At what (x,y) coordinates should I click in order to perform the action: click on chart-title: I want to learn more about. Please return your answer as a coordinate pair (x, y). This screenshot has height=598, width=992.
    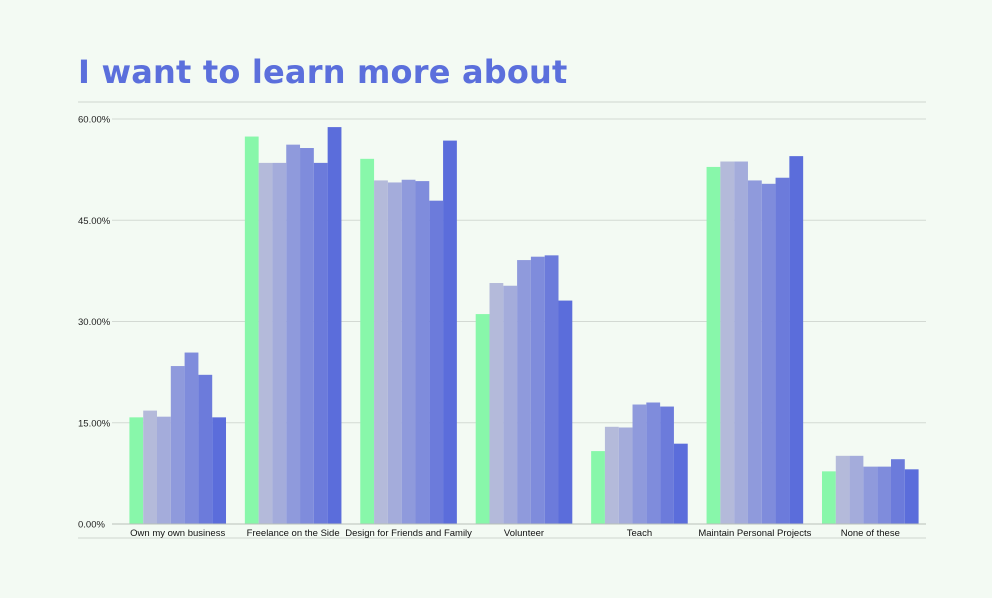
    Looking at the image, I should click on (323, 72).